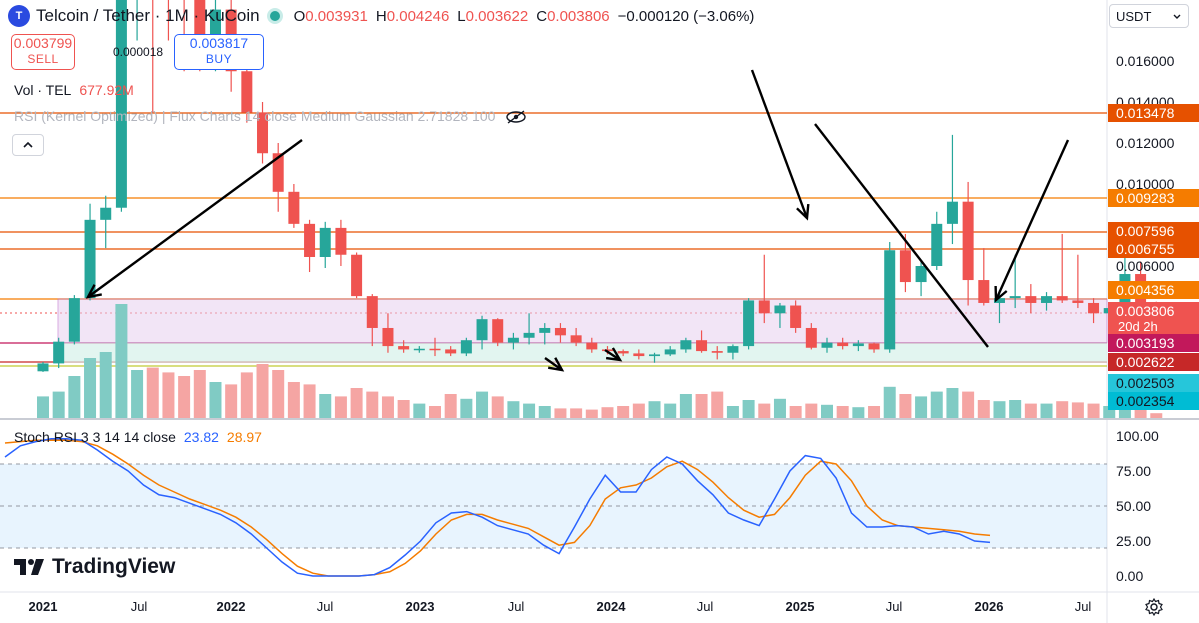 The image size is (1199, 623). What do you see at coordinates (94, 567) in the screenshot?
I see `tradingview-logo: TradingView` at bounding box center [94, 567].